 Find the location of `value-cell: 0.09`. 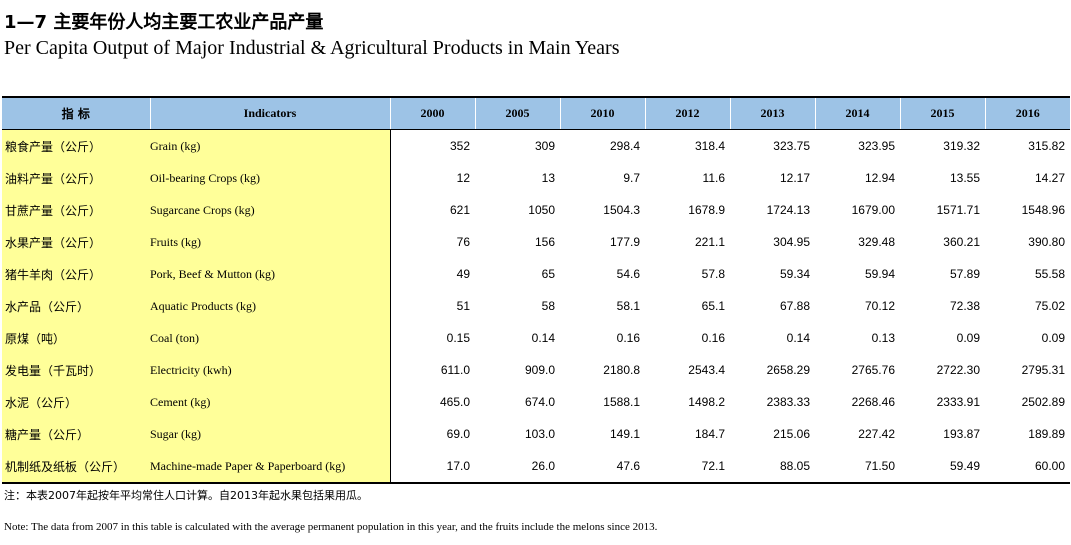

value-cell: 0.09 is located at coordinates (968, 338).